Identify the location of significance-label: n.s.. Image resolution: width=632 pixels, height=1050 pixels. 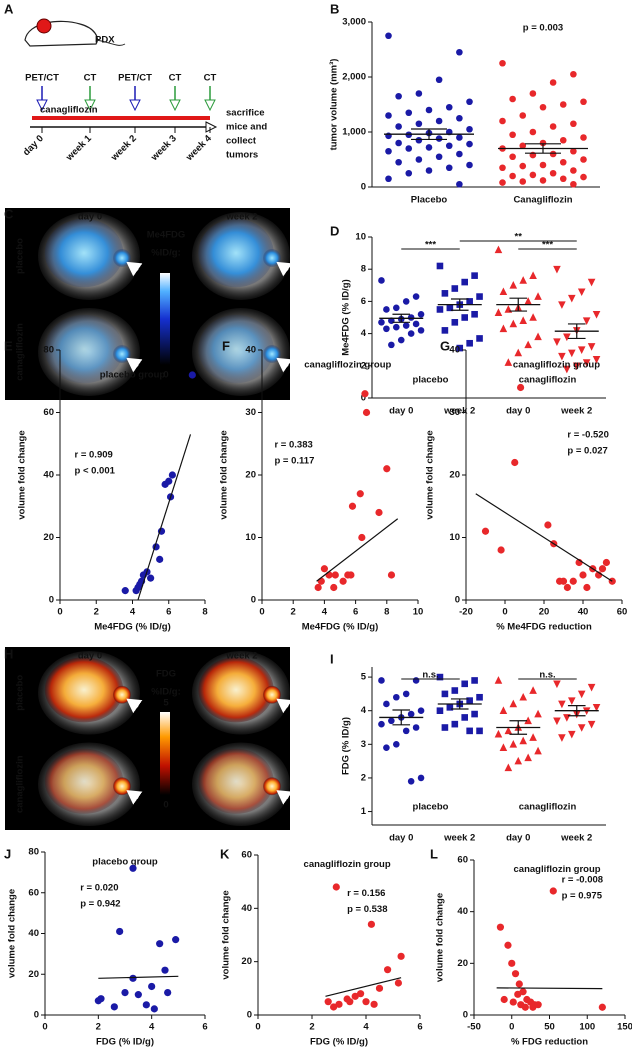
(430, 675).